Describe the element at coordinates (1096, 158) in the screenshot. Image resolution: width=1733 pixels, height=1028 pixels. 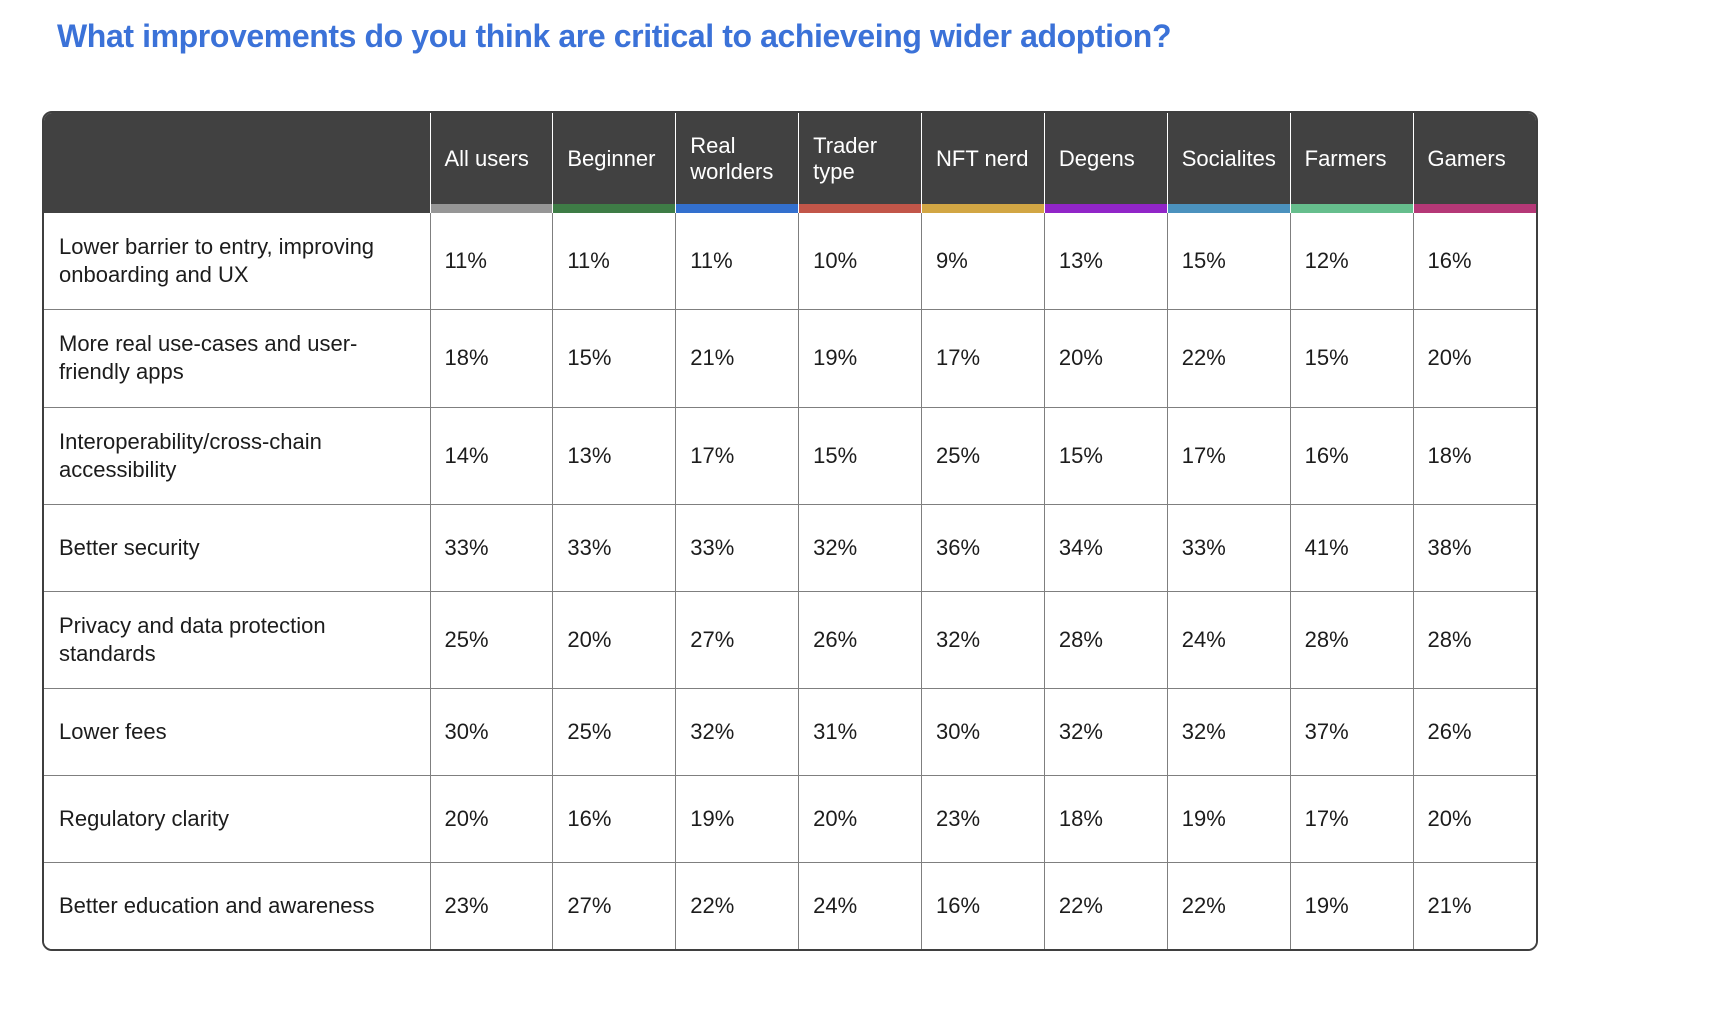
I see `column-header-label: Degens` at that location.